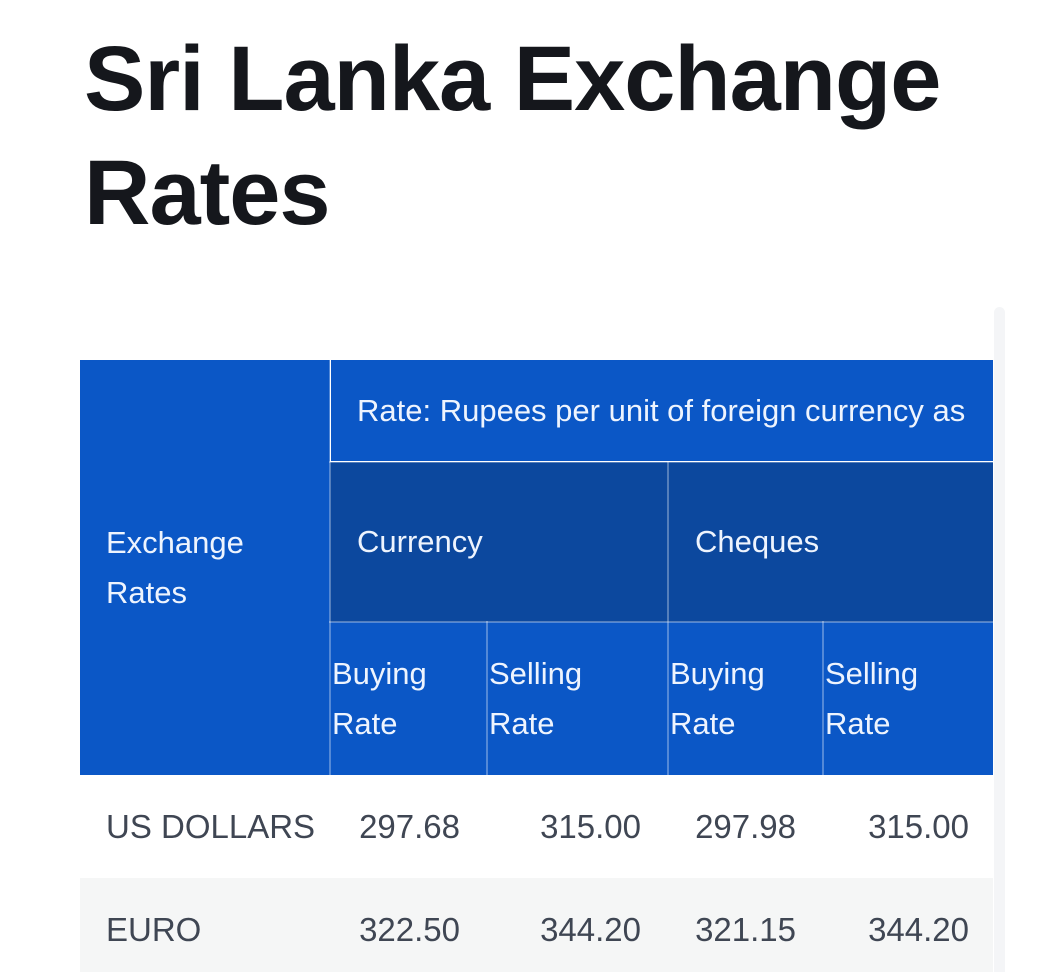  Describe the element at coordinates (408, 826) in the screenshot. I see `rate-cell-currency-buying: 297.68` at that location.